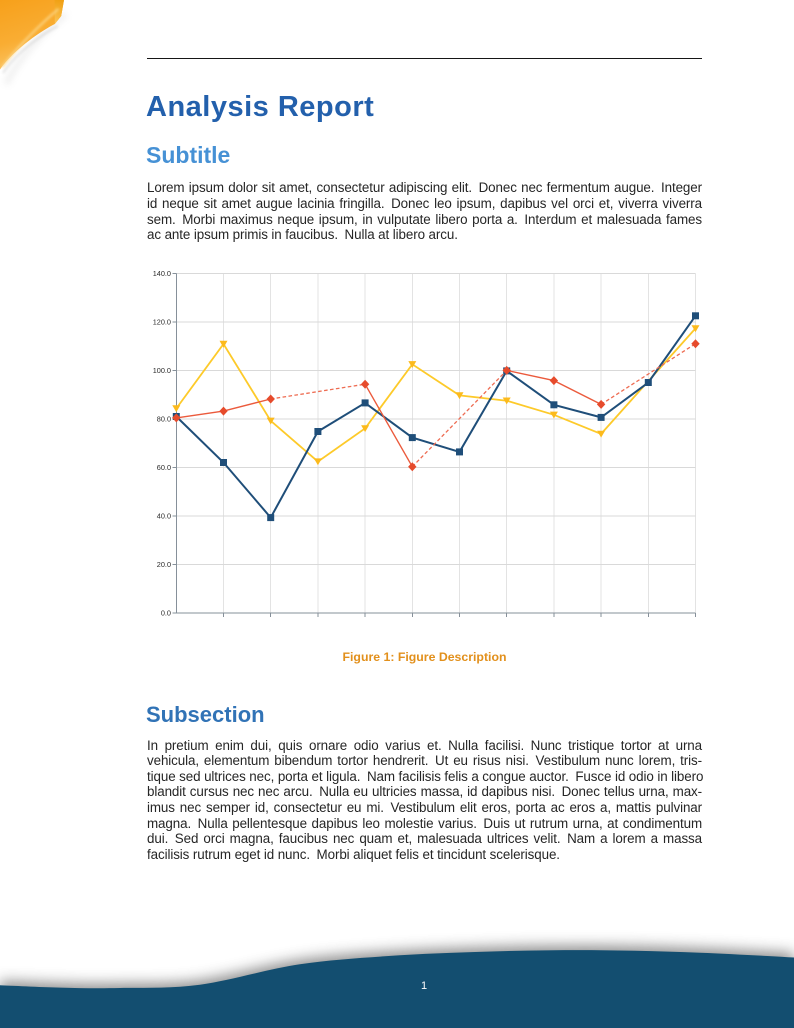 The image size is (794, 1028). Describe the element at coordinates (164, 419) in the screenshot. I see `svg-text: 80.0` at that location.